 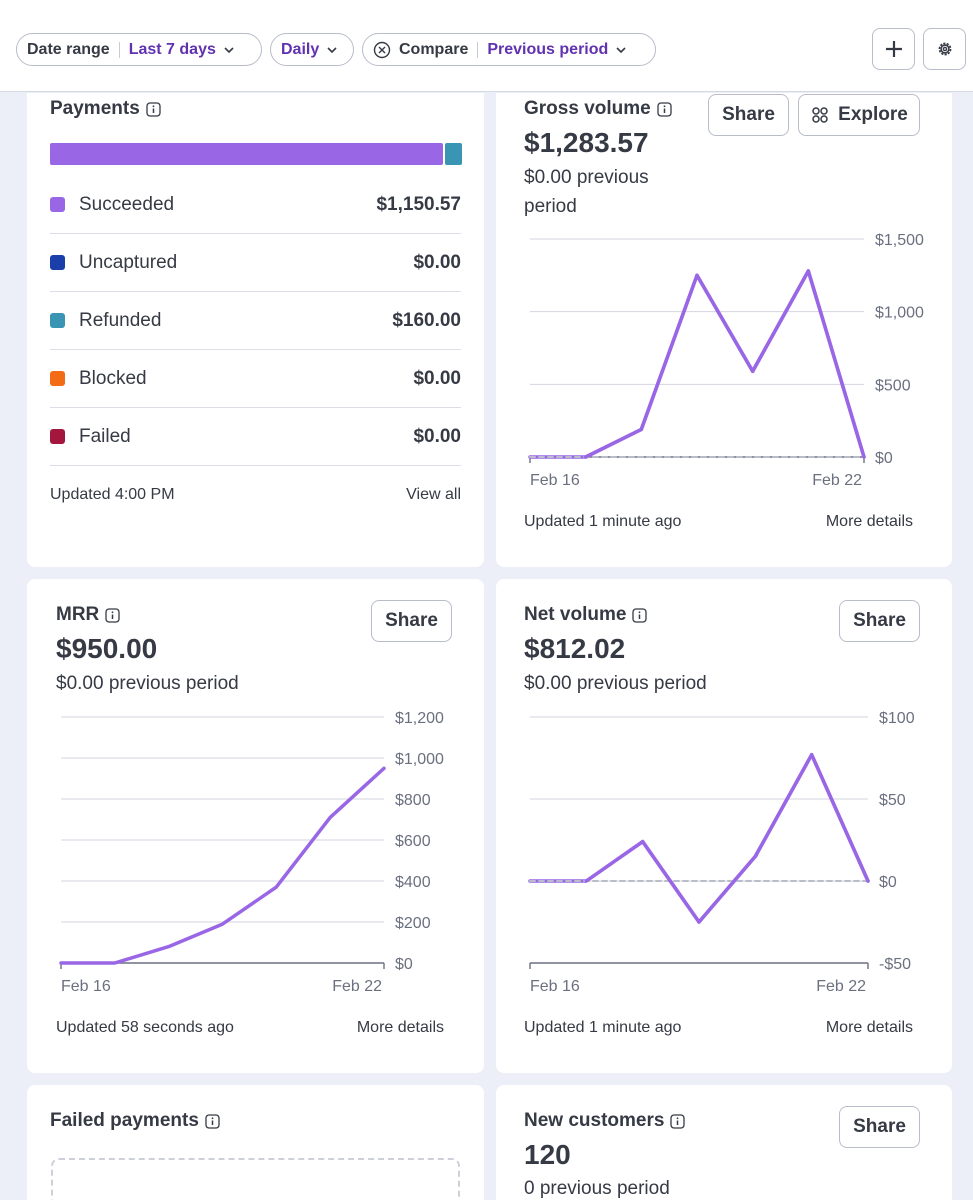 I want to click on explore-icon, so click(x=820, y=115).